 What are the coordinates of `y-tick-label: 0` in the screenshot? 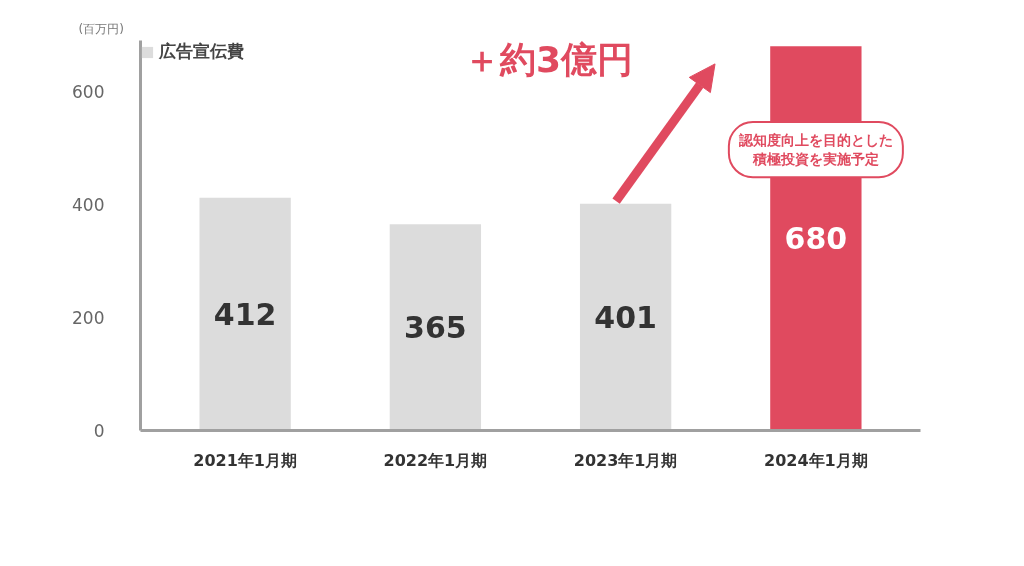 It's located at (99, 431).